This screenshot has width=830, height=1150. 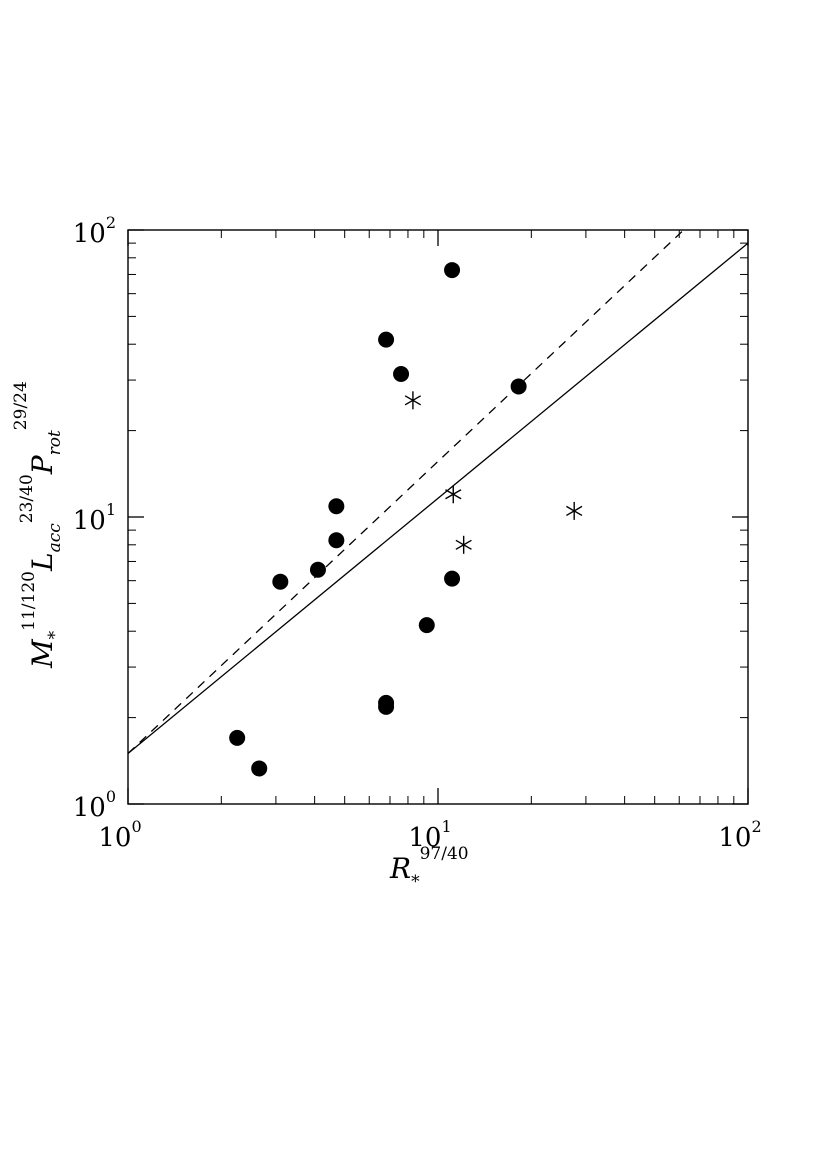 What do you see at coordinates (94, 805) in the screenshot?
I see `y-tick-label: 10⁰` at bounding box center [94, 805].